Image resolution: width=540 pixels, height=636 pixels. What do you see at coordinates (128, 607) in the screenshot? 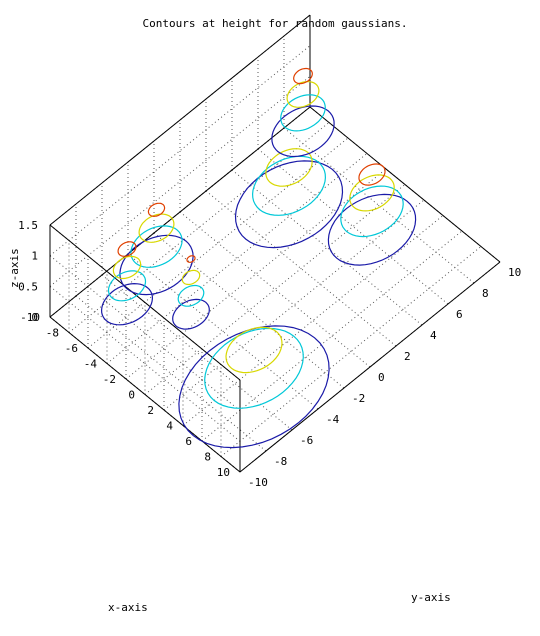
I see `x-axis-label: x-axis` at bounding box center [128, 607].